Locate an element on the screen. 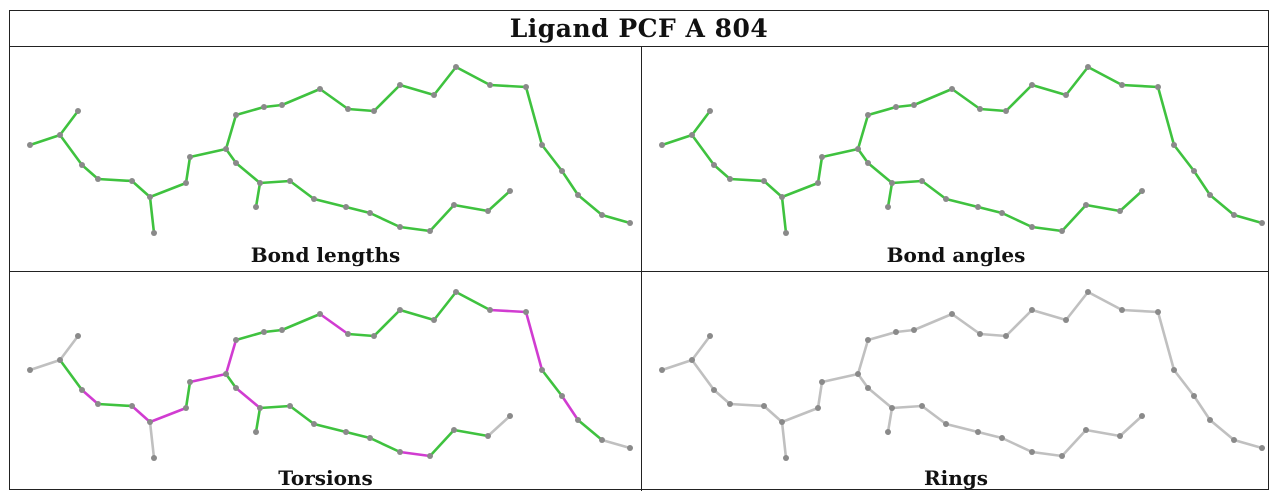 The width and height of the screenshot is (1278, 495). figure-title: Ligand PCF A 804 is located at coordinates (639, 28).